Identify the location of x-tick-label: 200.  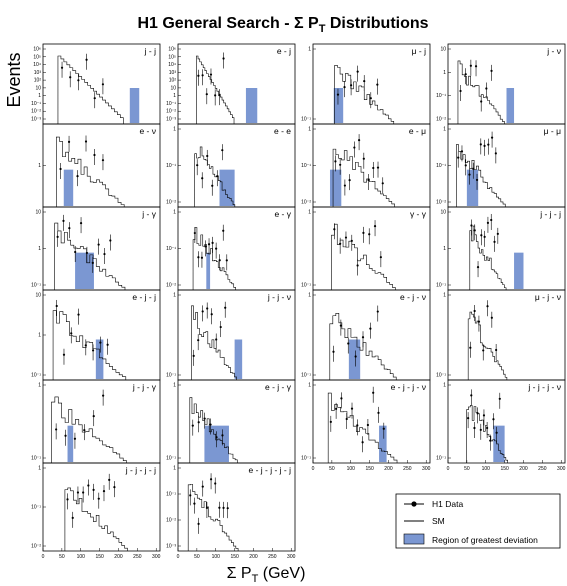
(523, 469).